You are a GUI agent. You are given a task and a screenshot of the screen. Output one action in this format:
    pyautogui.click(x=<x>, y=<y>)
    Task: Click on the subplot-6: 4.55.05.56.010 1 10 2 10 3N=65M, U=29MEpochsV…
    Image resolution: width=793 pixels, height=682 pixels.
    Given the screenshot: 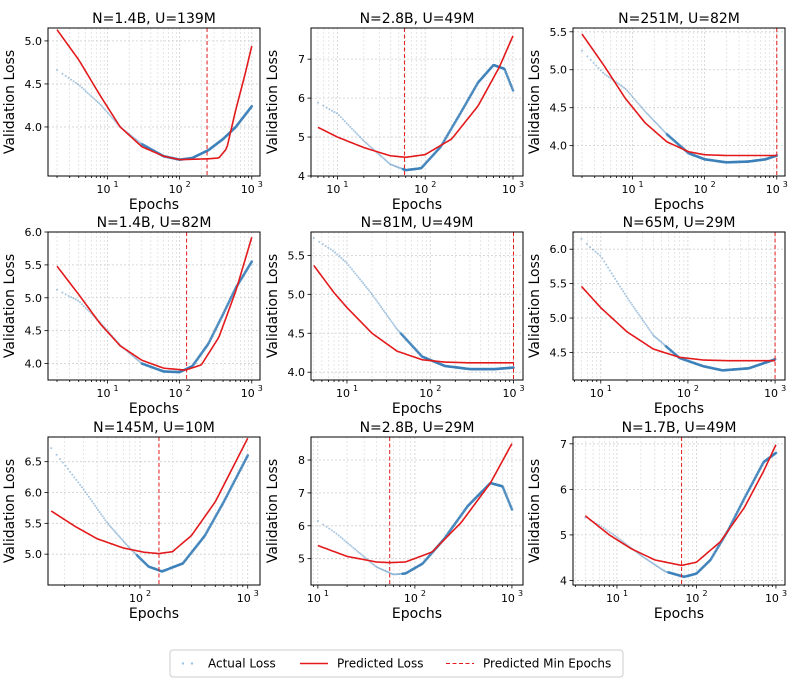 What is the action you would take?
    pyautogui.click(x=656, y=316)
    